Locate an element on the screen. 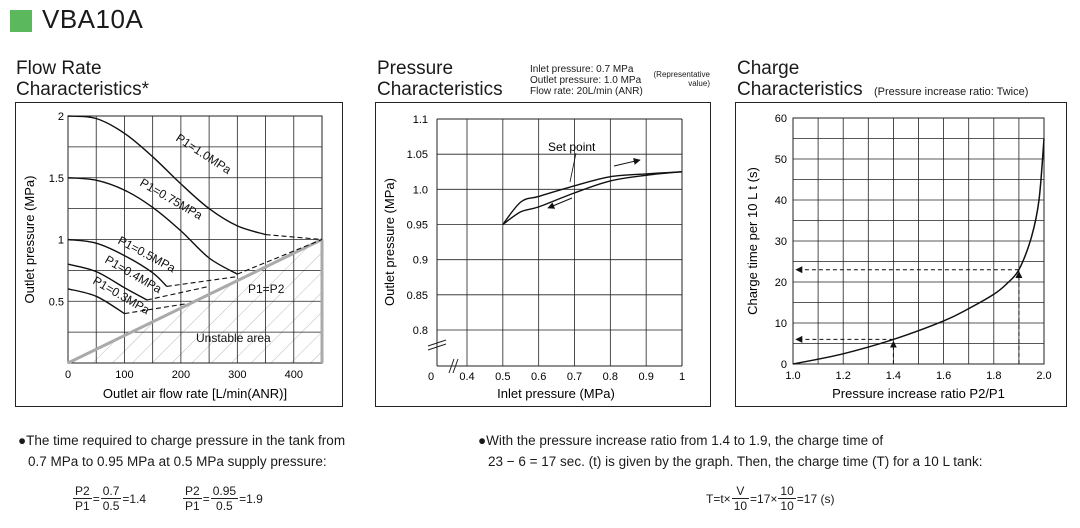 This screenshot has height=528, width=1080. page-title: VBA10A is located at coordinates (93, 19).